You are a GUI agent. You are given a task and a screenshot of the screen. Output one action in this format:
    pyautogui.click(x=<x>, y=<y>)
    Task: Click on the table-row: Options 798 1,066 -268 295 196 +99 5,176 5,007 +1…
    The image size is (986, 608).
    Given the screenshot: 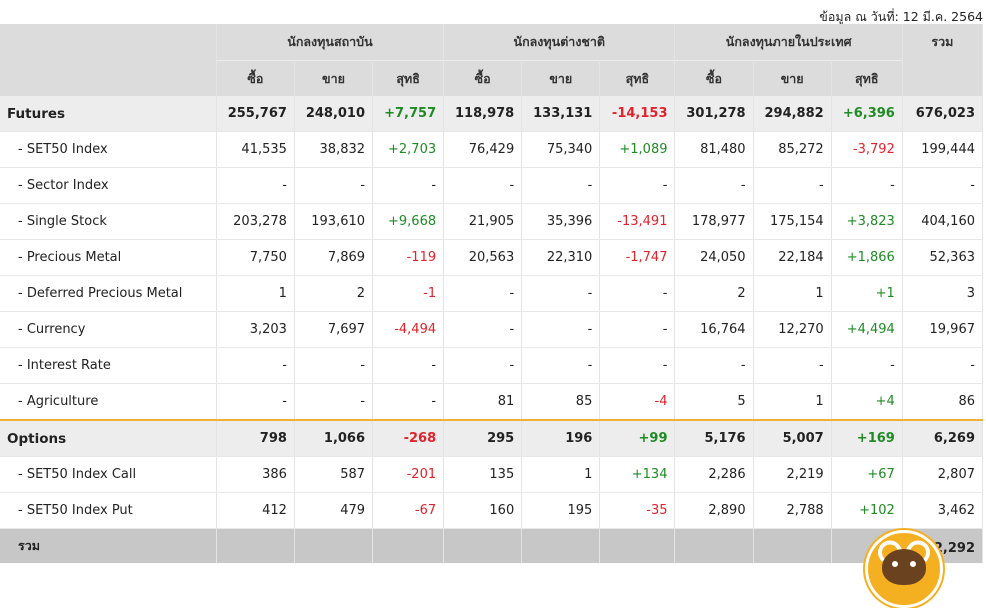 What is the action you would take?
    pyautogui.click(x=492, y=438)
    